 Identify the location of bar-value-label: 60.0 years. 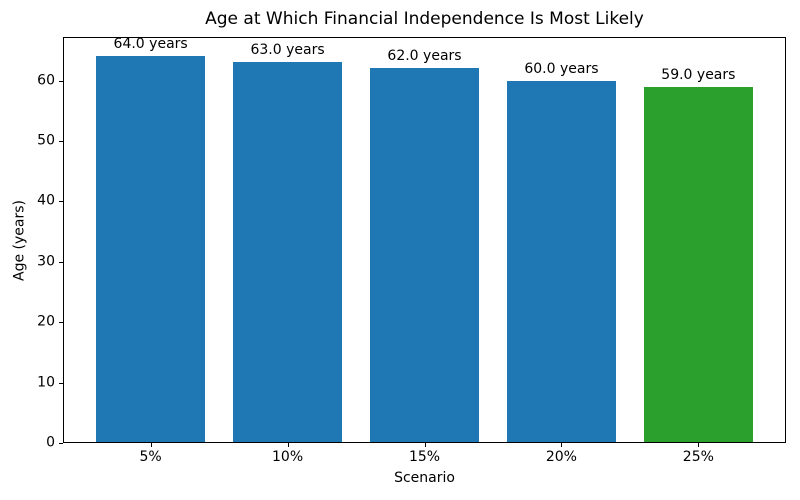
(561, 68).